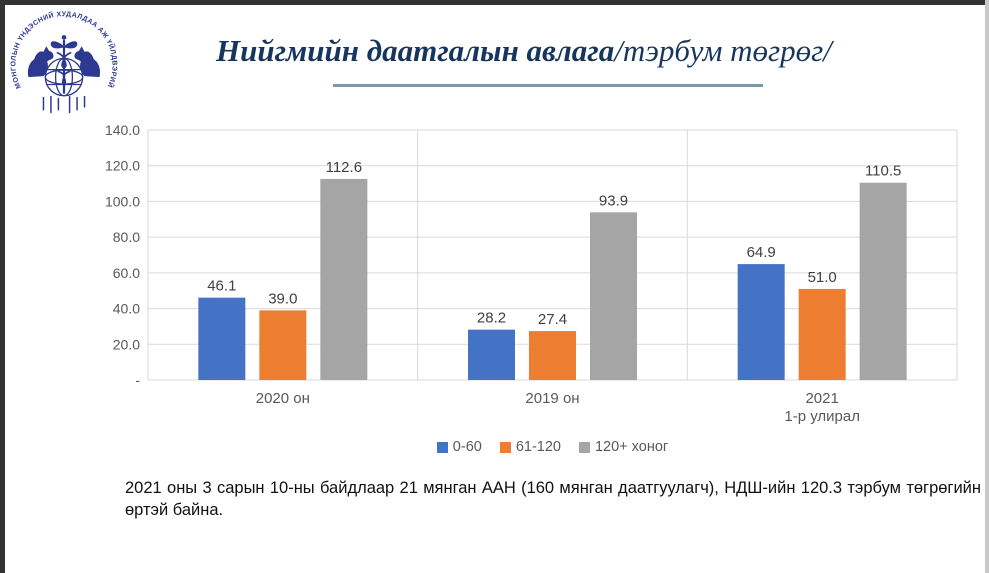 This screenshot has height=573, width=989. I want to click on bar-value-label: 39.0, so click(282, 298).